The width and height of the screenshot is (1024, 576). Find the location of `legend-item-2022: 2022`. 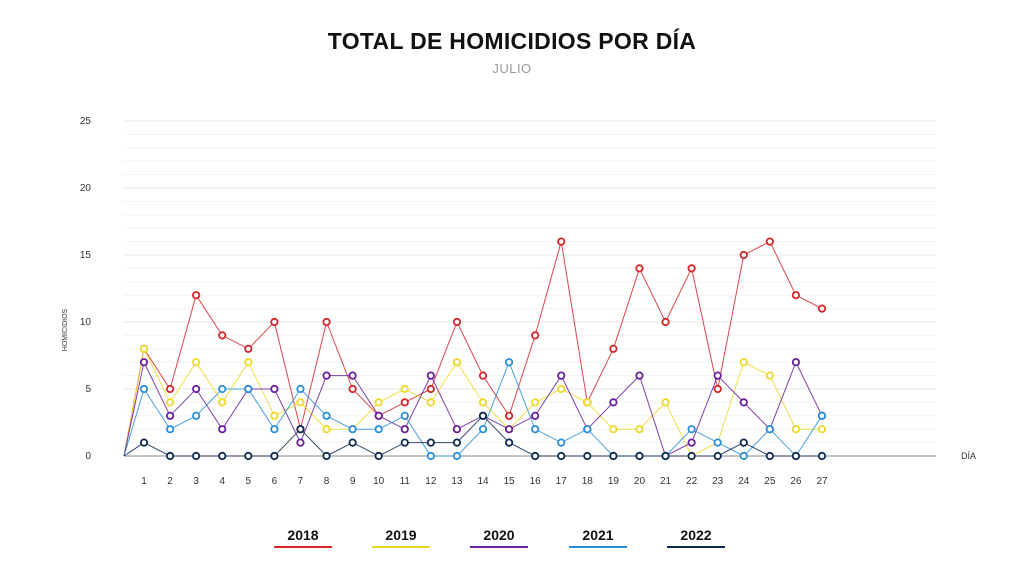

legend-item-2022: 2022 is located at coordinates (696, 537).